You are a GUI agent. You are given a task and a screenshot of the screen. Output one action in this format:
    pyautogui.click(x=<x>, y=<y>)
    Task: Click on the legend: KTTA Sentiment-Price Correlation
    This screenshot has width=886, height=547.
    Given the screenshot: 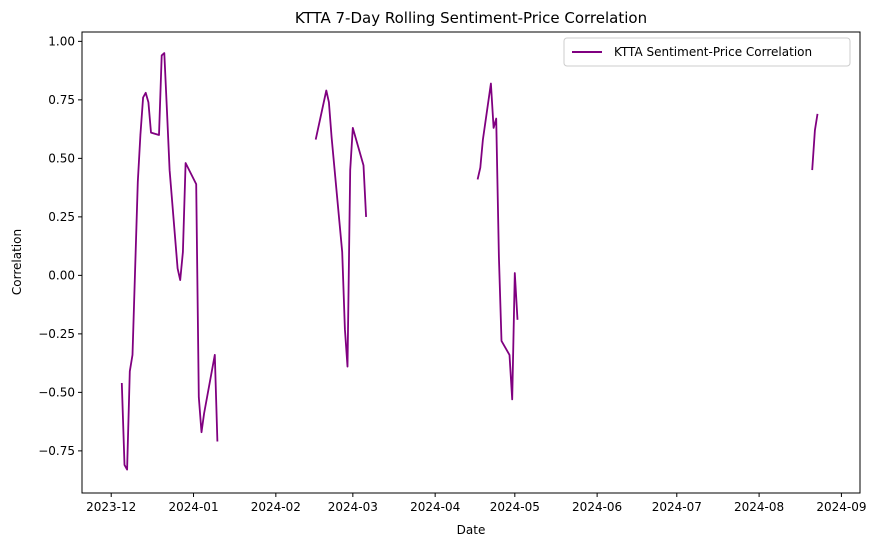 What is the action you would take?
    pyautogui.click(x=707, y=52)
    